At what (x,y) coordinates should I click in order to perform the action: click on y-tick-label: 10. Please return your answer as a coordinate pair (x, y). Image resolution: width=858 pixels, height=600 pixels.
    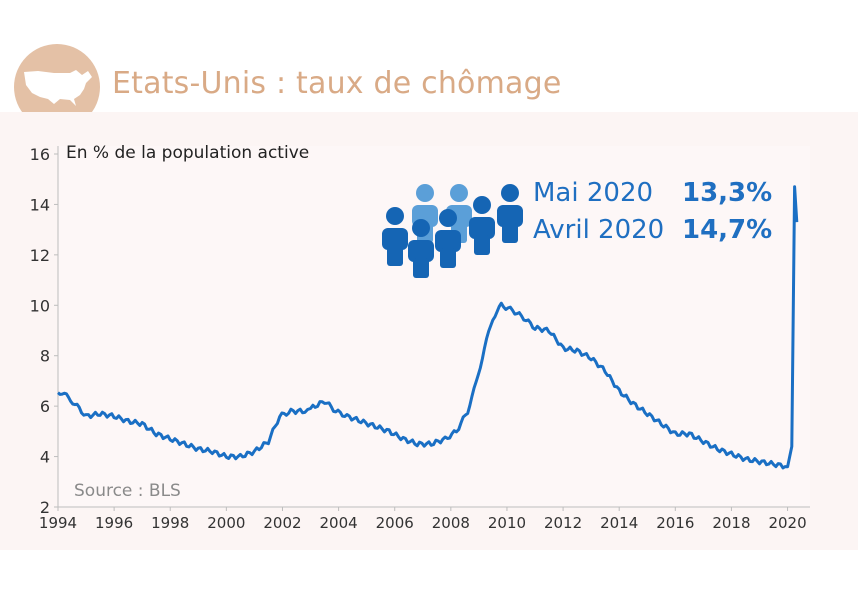
    Looking at the image, I should click on (40, 305).